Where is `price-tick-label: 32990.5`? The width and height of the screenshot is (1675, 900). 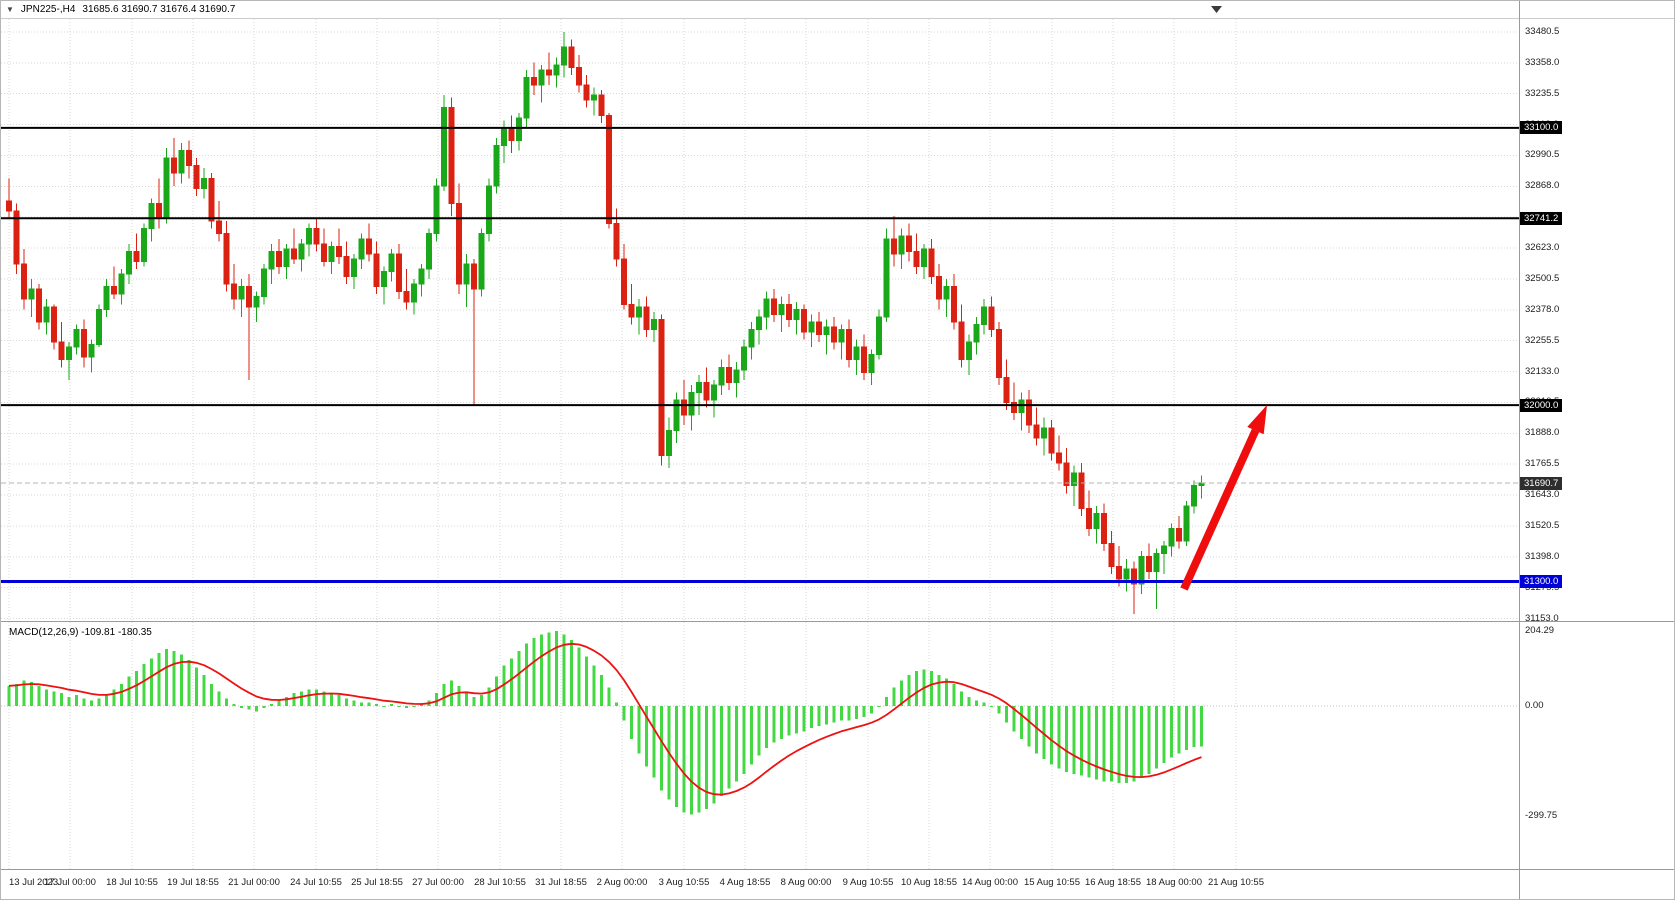 price-tick-label: 32990.5 is located at coordinates (1542, 155).